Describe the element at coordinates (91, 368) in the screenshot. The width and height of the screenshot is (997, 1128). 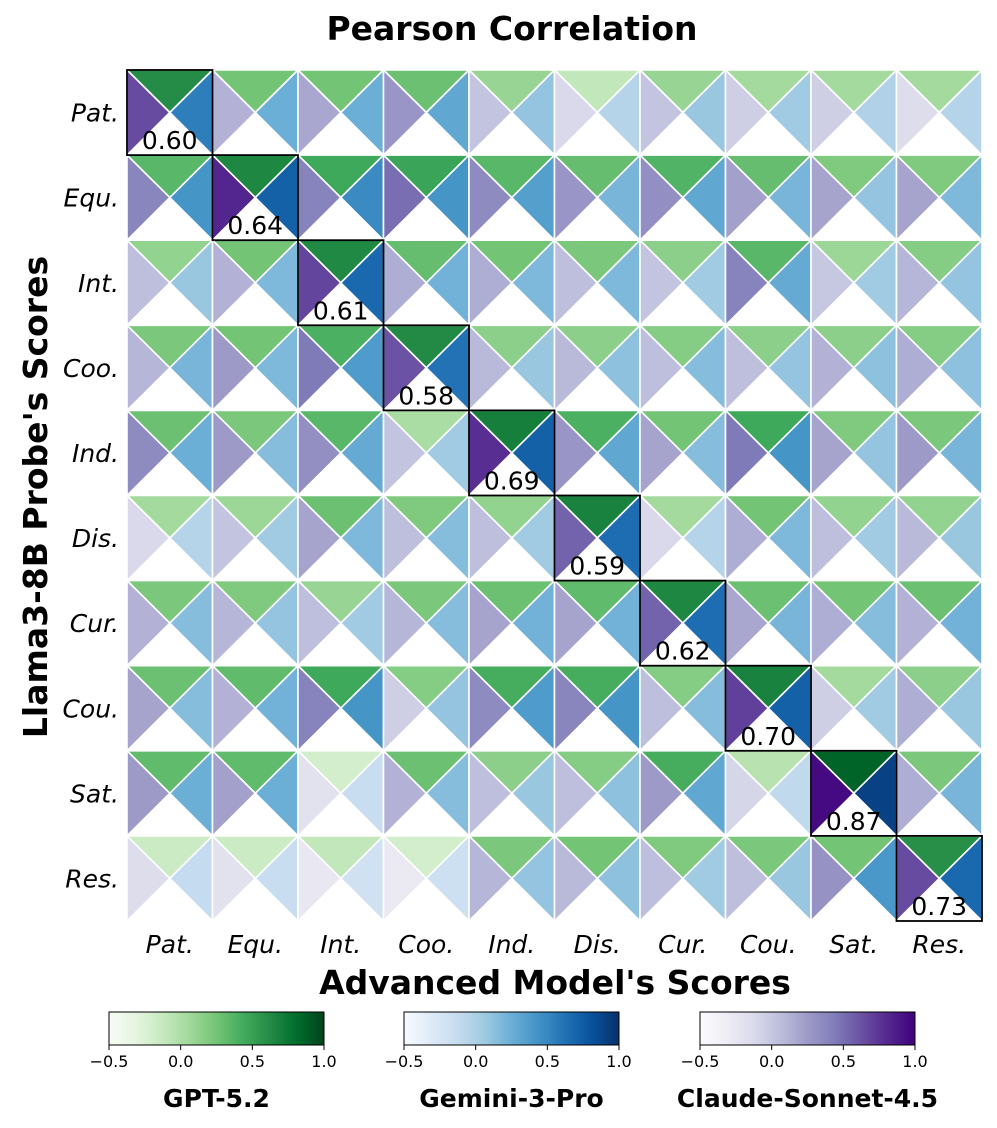
I see `y-tick-label: Coo.` at that location.